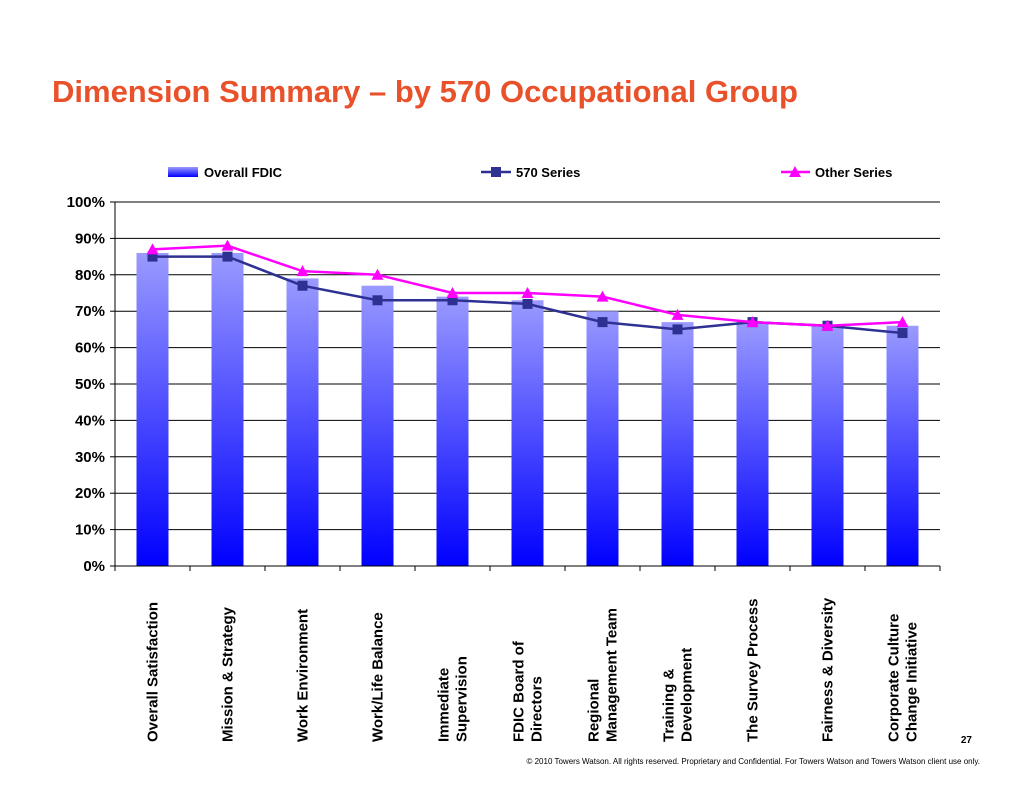  What do you see at coordinates (444, 705) in the screenshot?
I see `x-category-label: Immediate` at bounding box center [444, 705].